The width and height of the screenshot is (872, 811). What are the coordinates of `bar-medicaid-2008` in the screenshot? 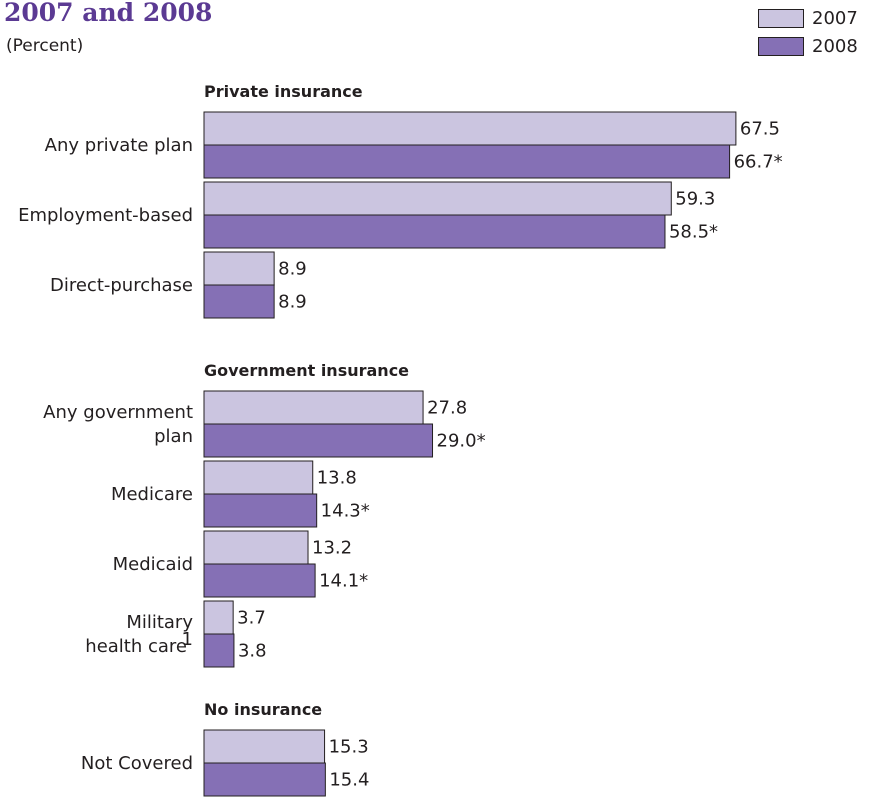 It's located at (259, 580).